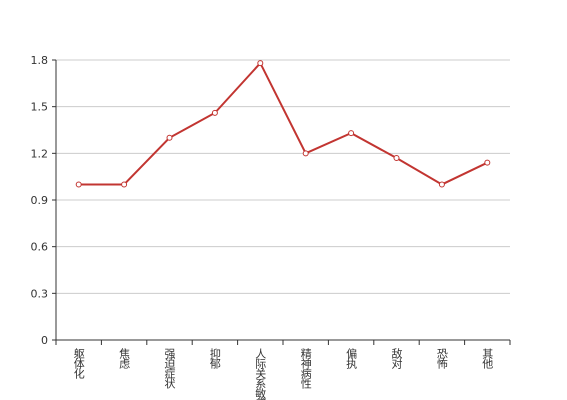 The height and width of the screenshot is (400, 567). I want to click on x-tick-label: 偏执, so click(351, 358).